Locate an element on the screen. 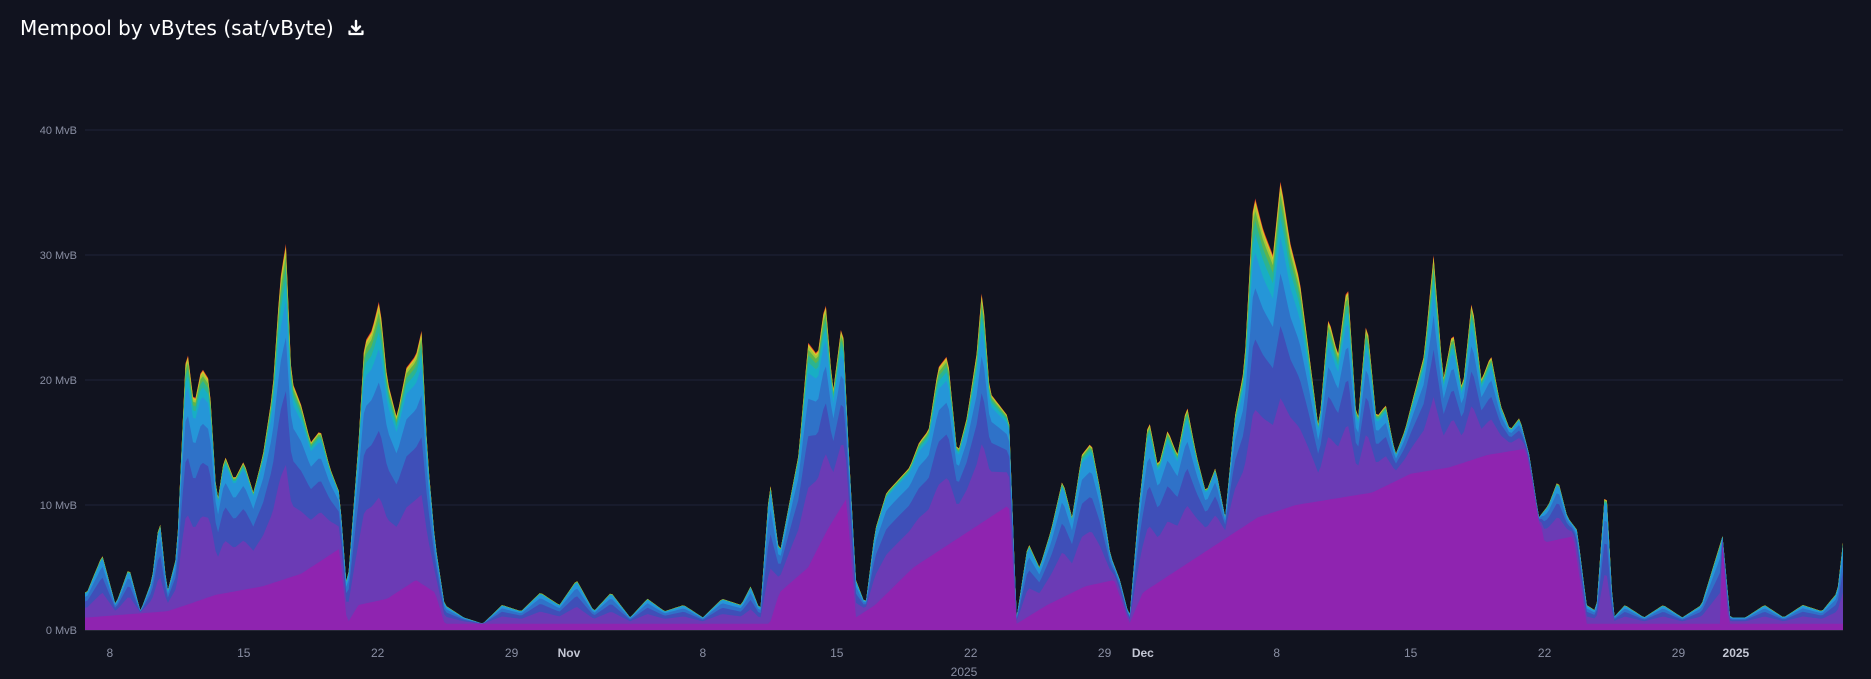  y-tick-label: 30 MvB is located at coordinates (58, 256).